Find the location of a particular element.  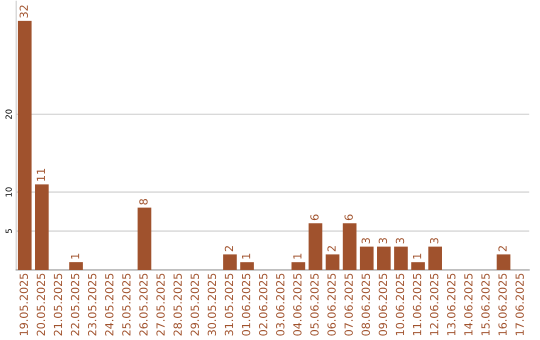

x-tick-label: 02.06.2025 is located at coordinates (263, 305).